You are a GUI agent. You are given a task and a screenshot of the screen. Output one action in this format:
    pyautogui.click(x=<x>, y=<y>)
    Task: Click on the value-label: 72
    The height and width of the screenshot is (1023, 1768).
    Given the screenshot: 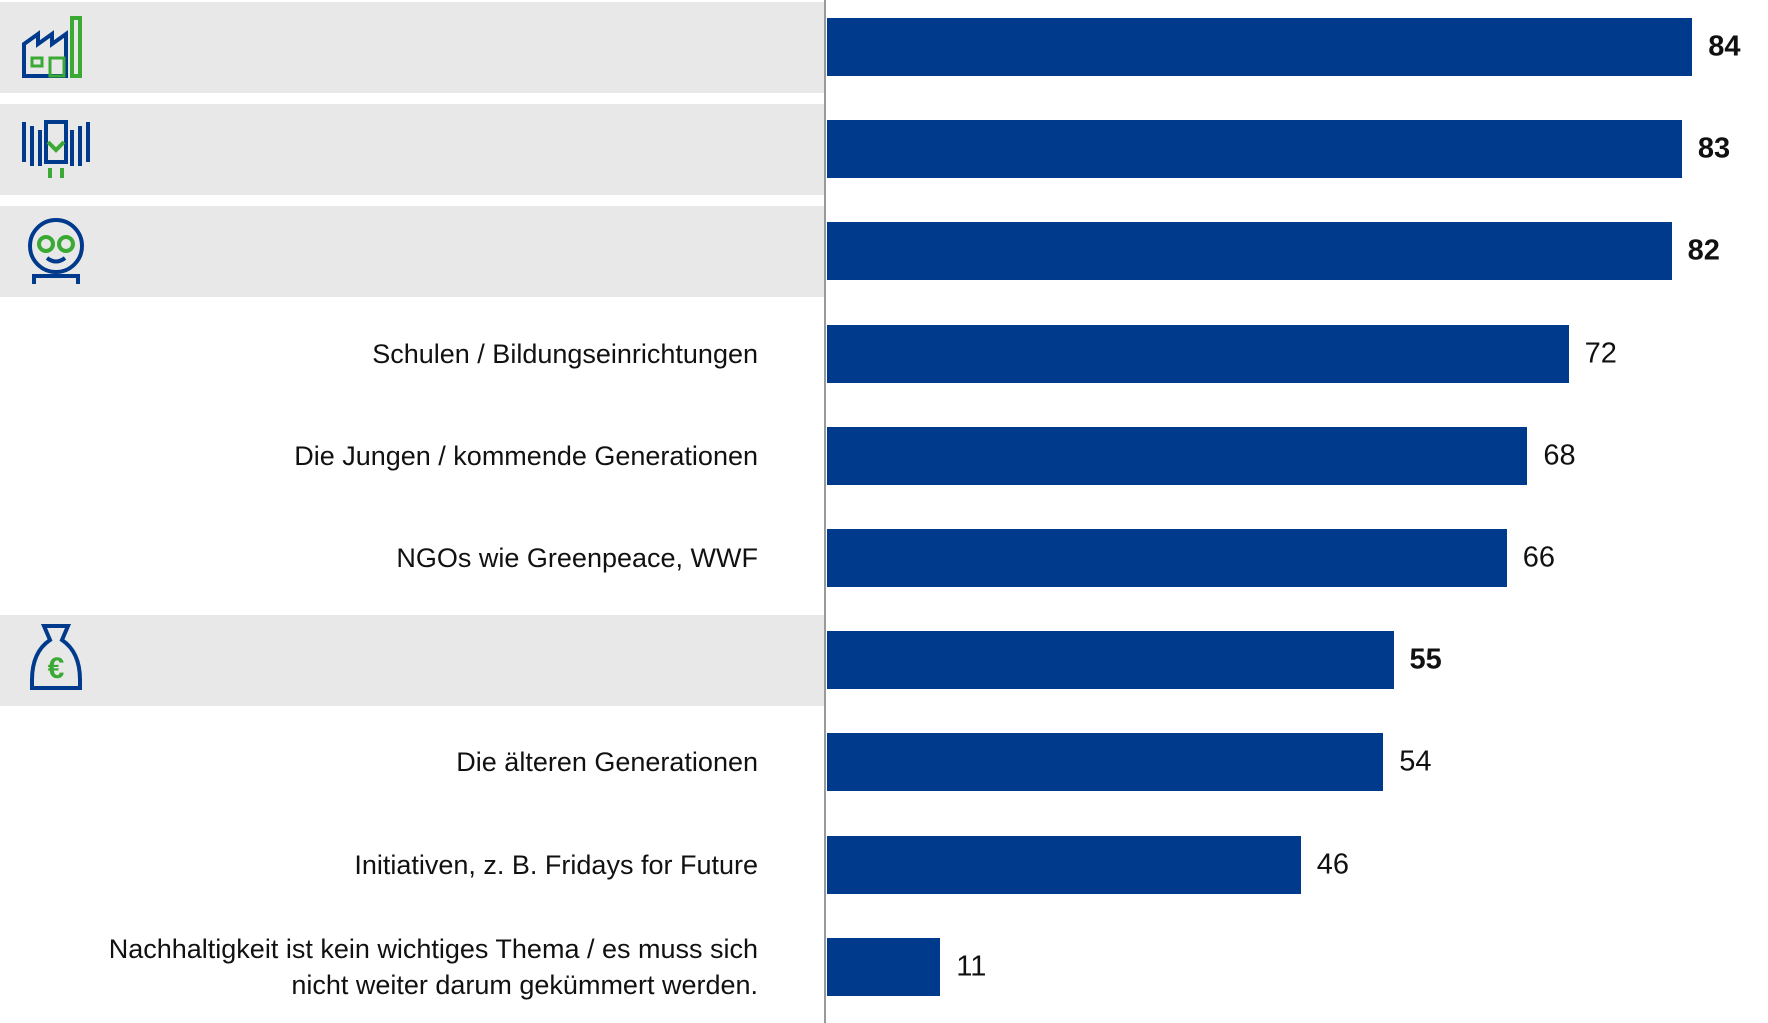 What is the action you would take?
    pyautogui.click(x=1600, y=353)
    